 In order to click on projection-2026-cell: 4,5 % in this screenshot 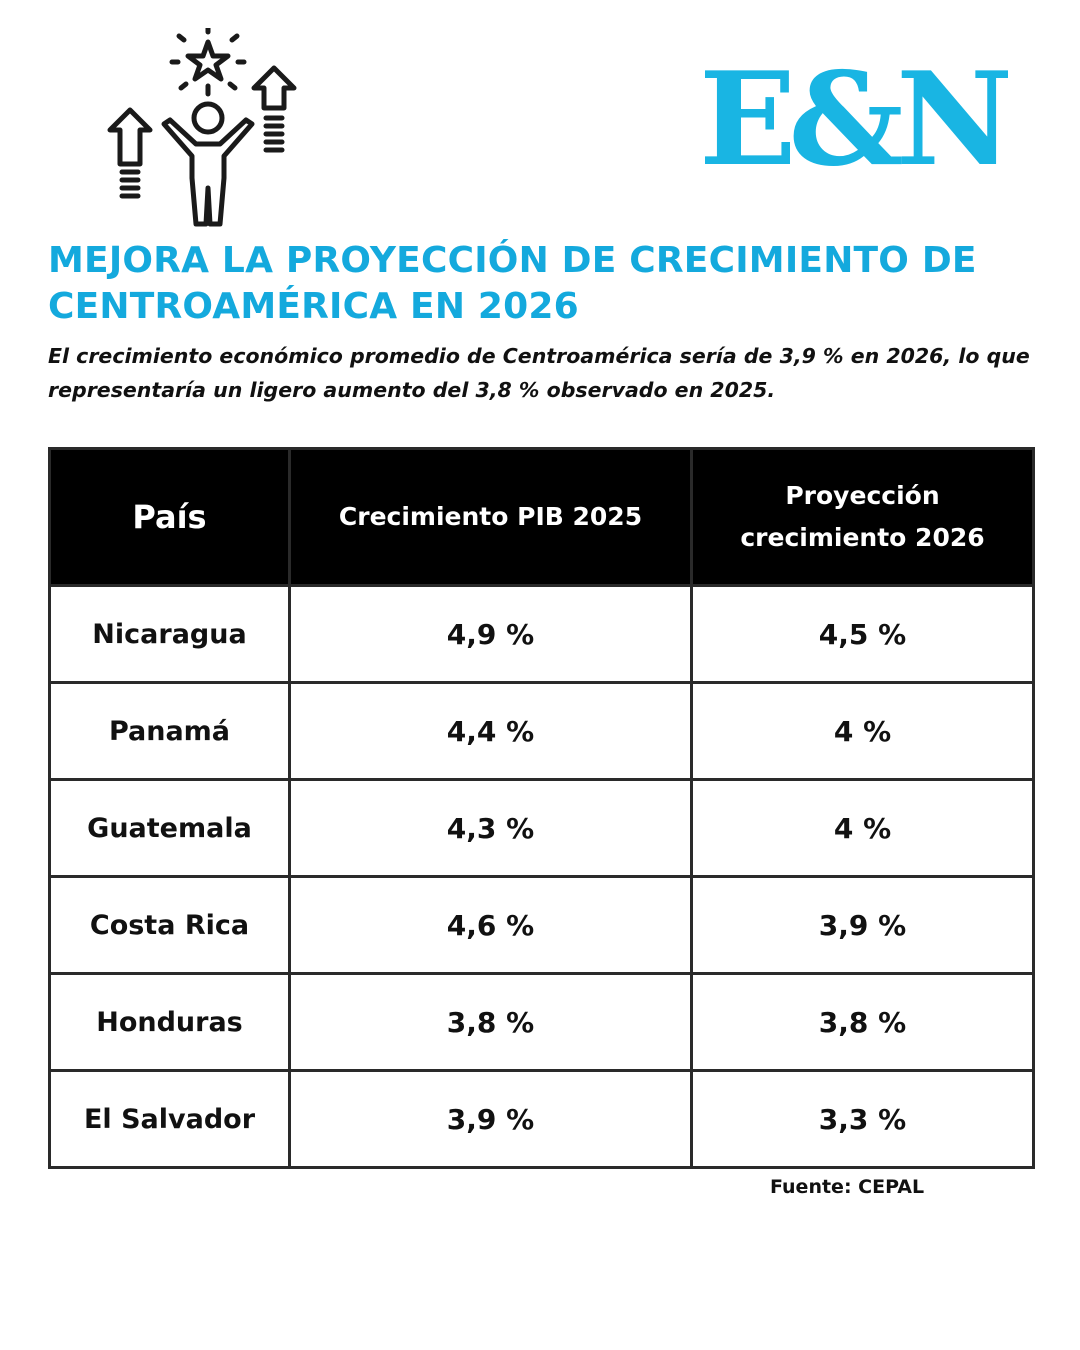, I will do `click(862, 634)`.